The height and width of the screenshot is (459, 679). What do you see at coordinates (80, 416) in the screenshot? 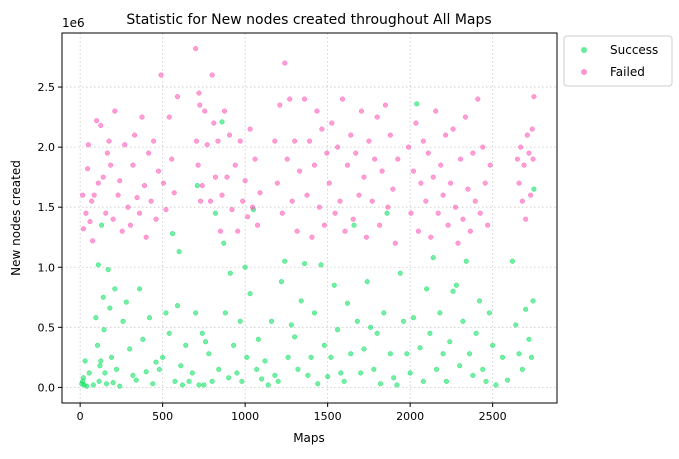
I see `x-tick-label: 0` at bounding box center [80, 416].